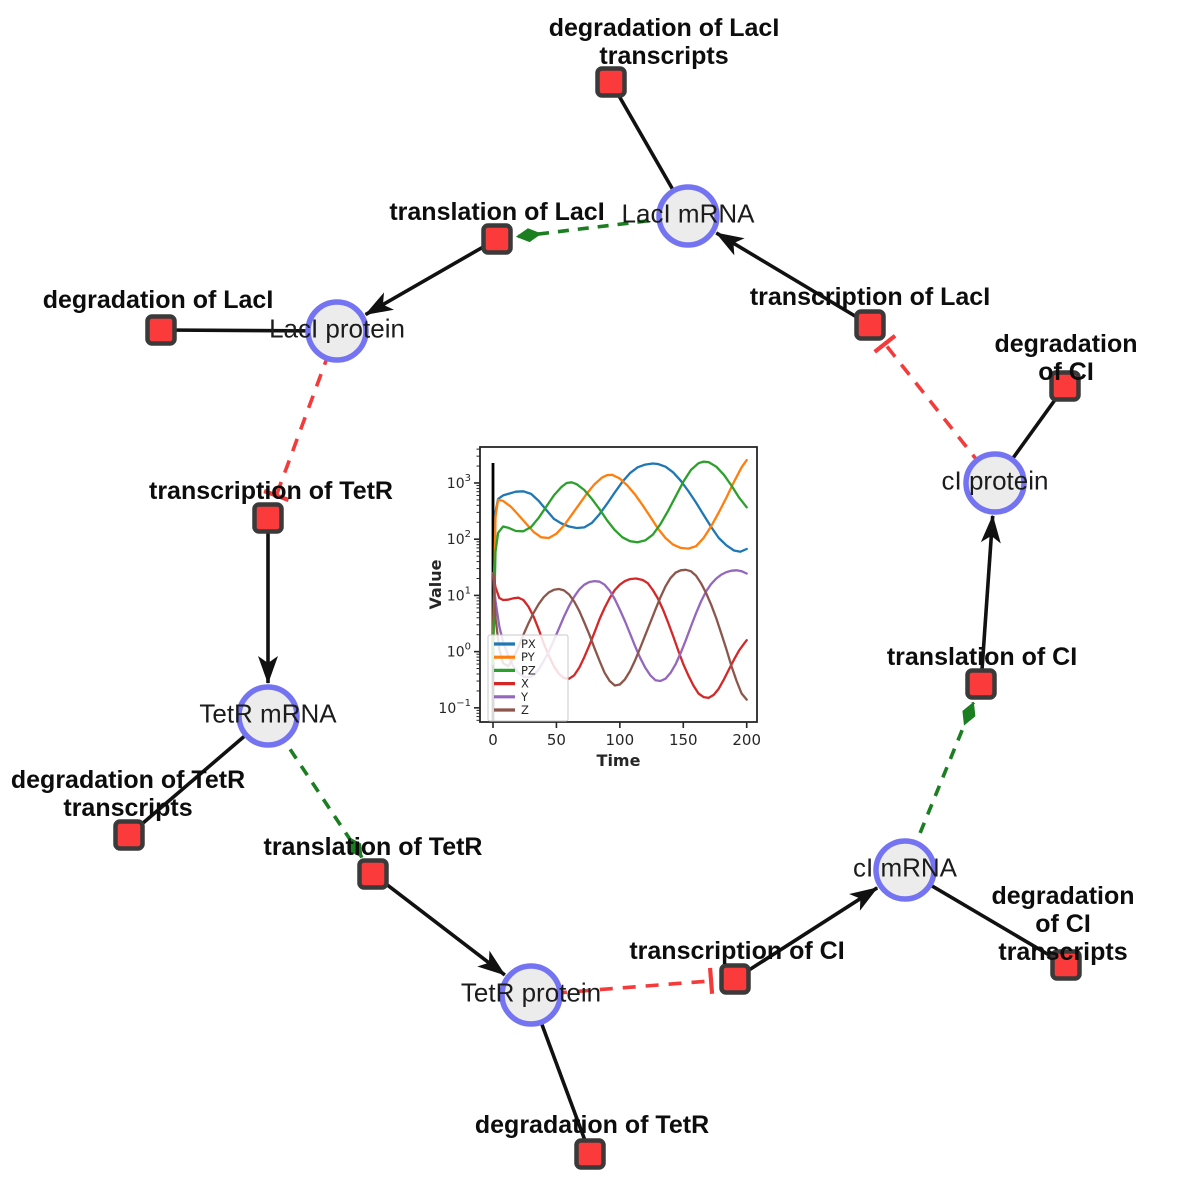 The image size is (1189, 1200). Describe the element at coordinates (268, 716) in the screenshot. I see `species-node-tetR_mRNA` at that location.